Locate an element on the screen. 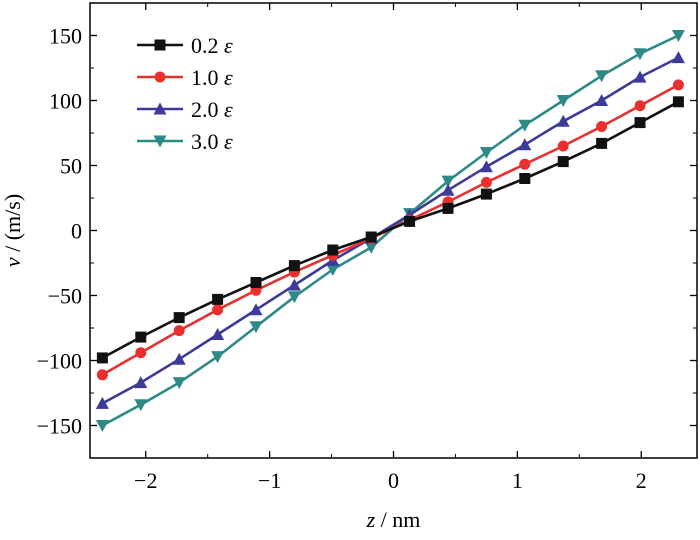 The image size is (700, 540). legend-item: 1.0 ε is located at coordinates (185, 77).